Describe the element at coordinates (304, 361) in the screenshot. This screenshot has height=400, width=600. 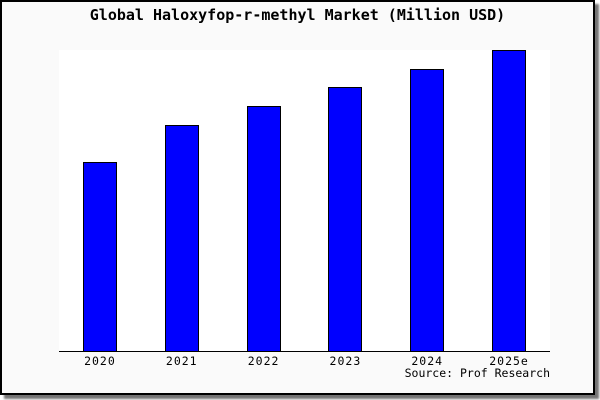
I see `x-axis-labels: 2020 2021 2022 2023 2024 2025e` at that location.